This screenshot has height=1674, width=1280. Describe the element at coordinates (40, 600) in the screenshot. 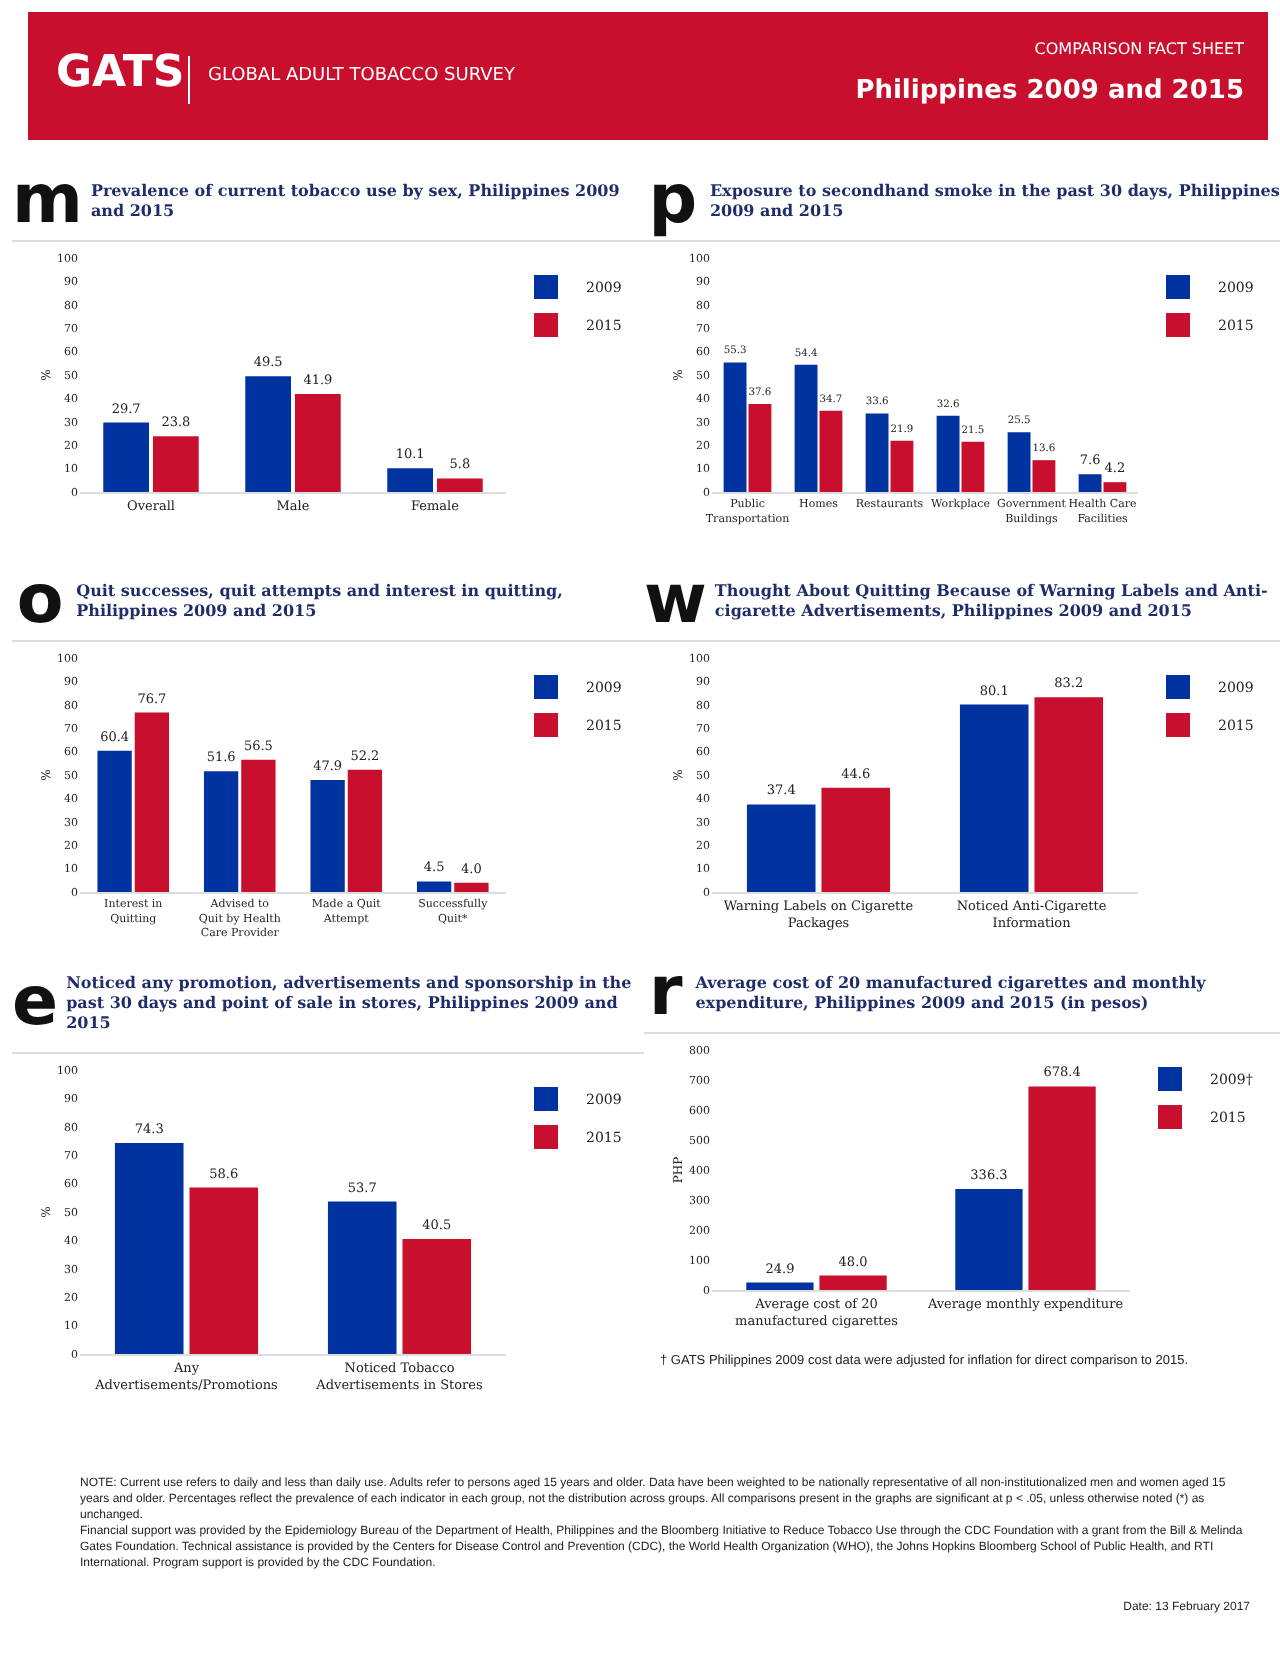

I see `text: o` at that location.